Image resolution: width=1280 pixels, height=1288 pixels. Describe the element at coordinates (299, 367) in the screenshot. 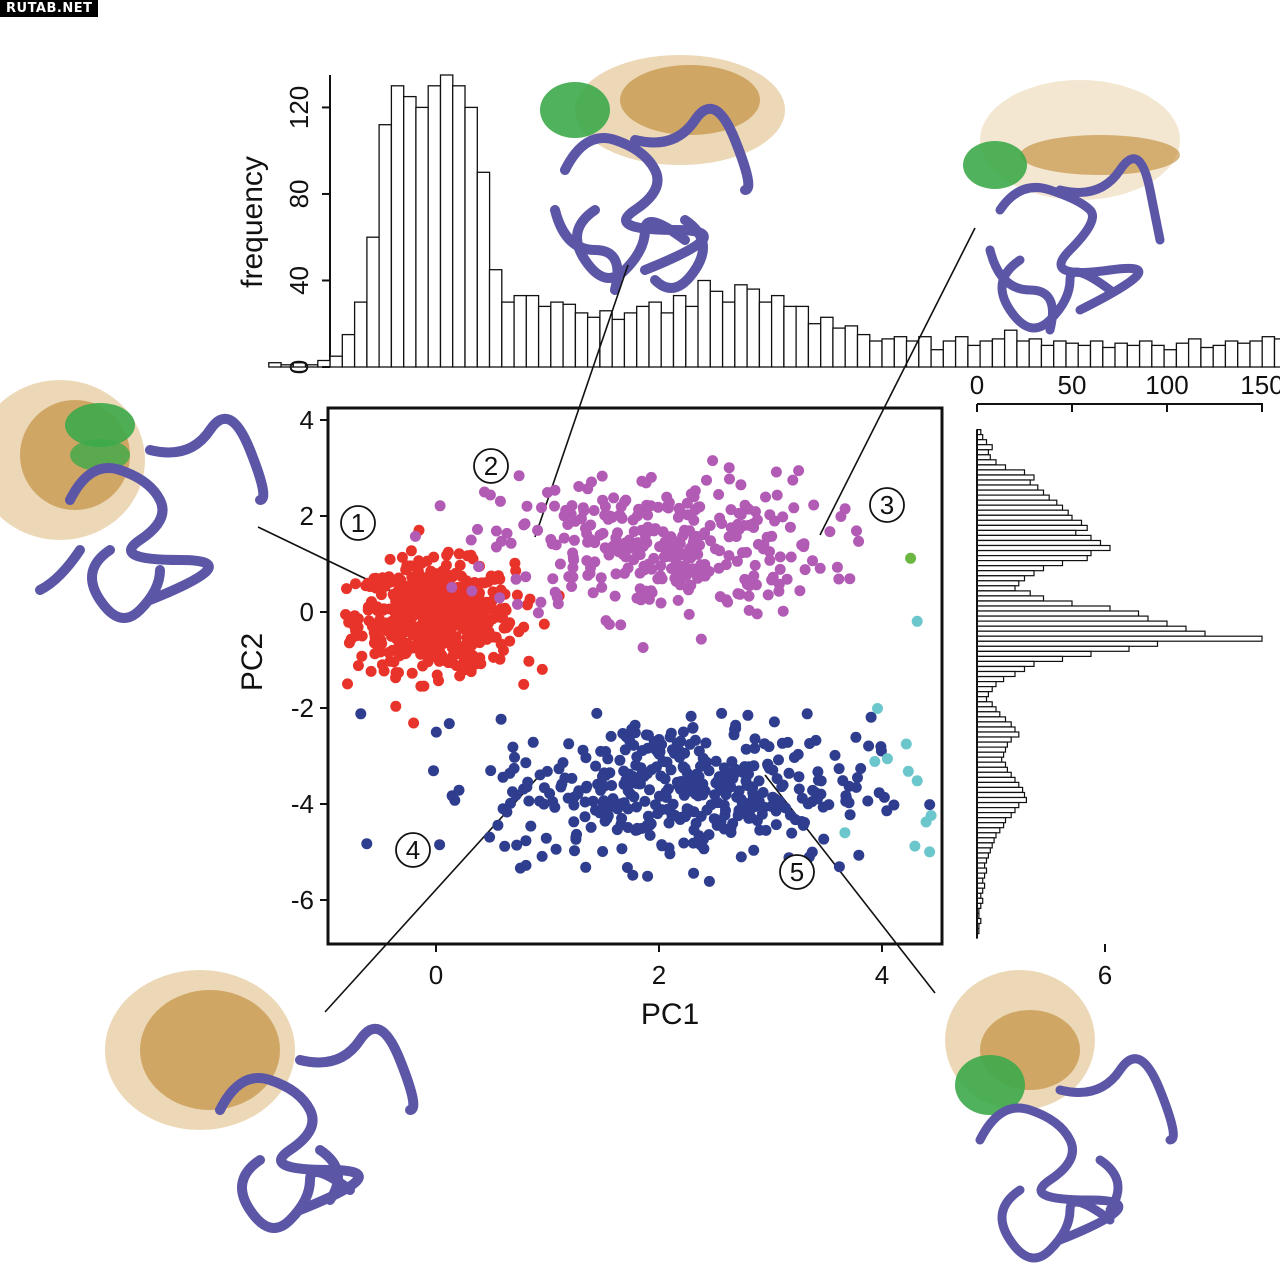

I see `top-histogram-tick-label: 0` at that location.